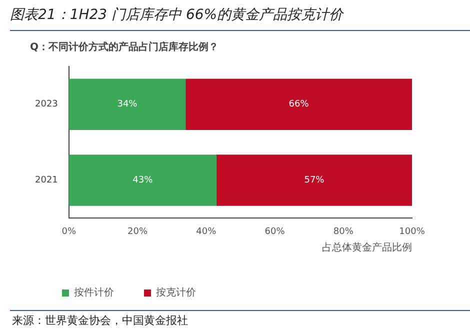 This screenshot has height=331, width=470. What do you see at coordinates (275, 231) in the screenshot?
I see `x-tick-label: 60%` at bounding box center [275, 231].